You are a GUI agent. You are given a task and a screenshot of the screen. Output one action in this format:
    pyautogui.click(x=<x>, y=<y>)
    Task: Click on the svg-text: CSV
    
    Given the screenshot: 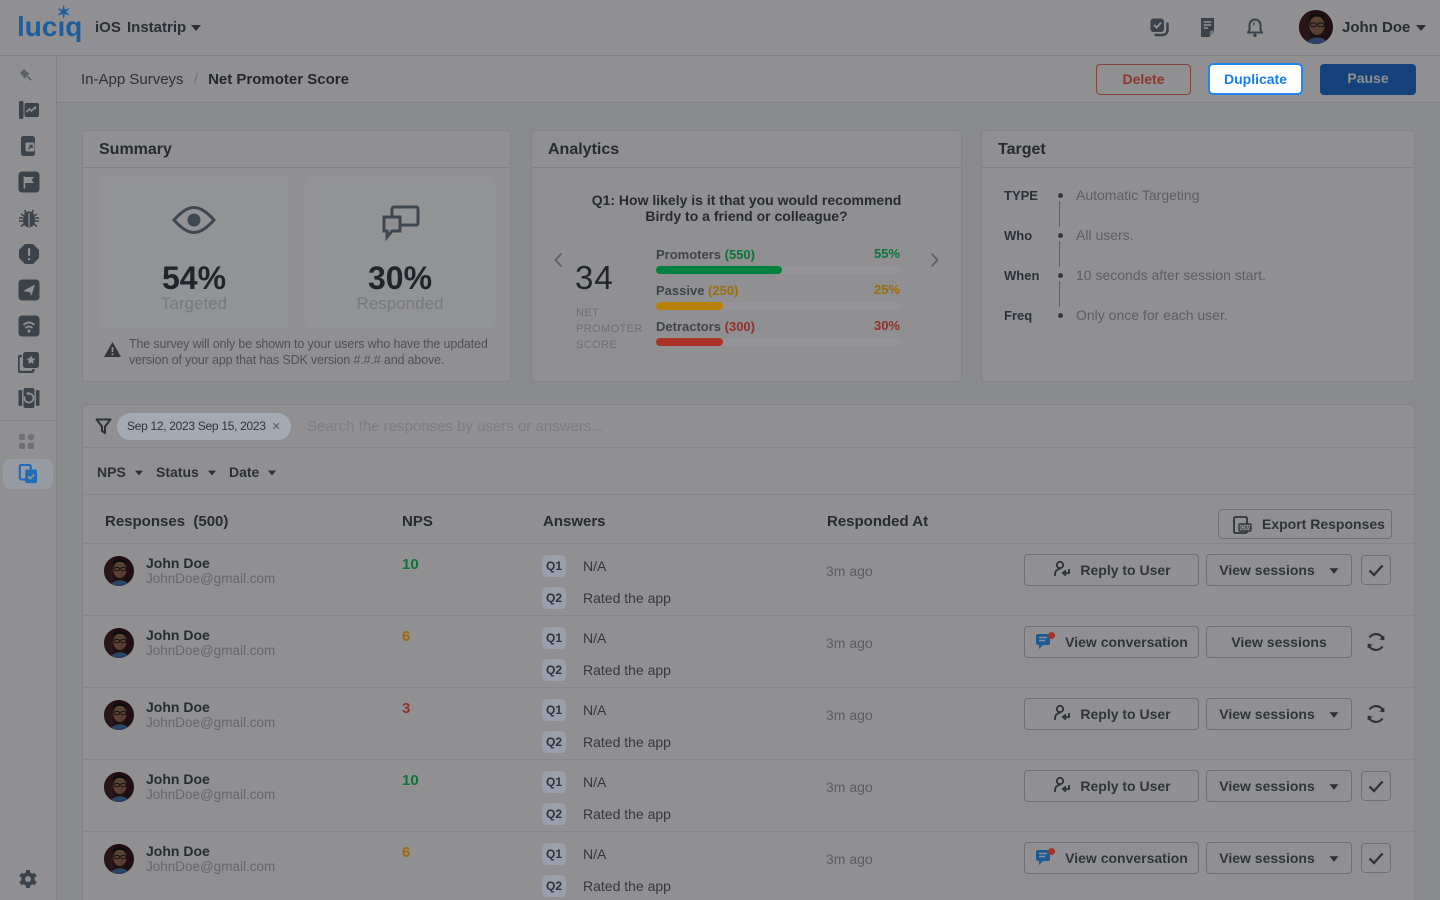 What is the action you would take?
    pyautogui.click(x=1246, y=529)
    